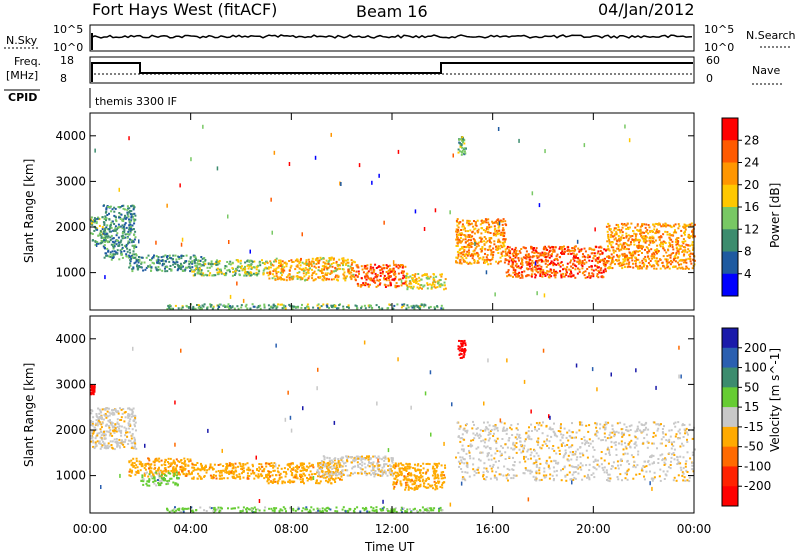 The width and height of the screenshot is (800, 554). Describe the element at coordinates (499, 223) in the screenshot. I see `noise-cell` at that location.